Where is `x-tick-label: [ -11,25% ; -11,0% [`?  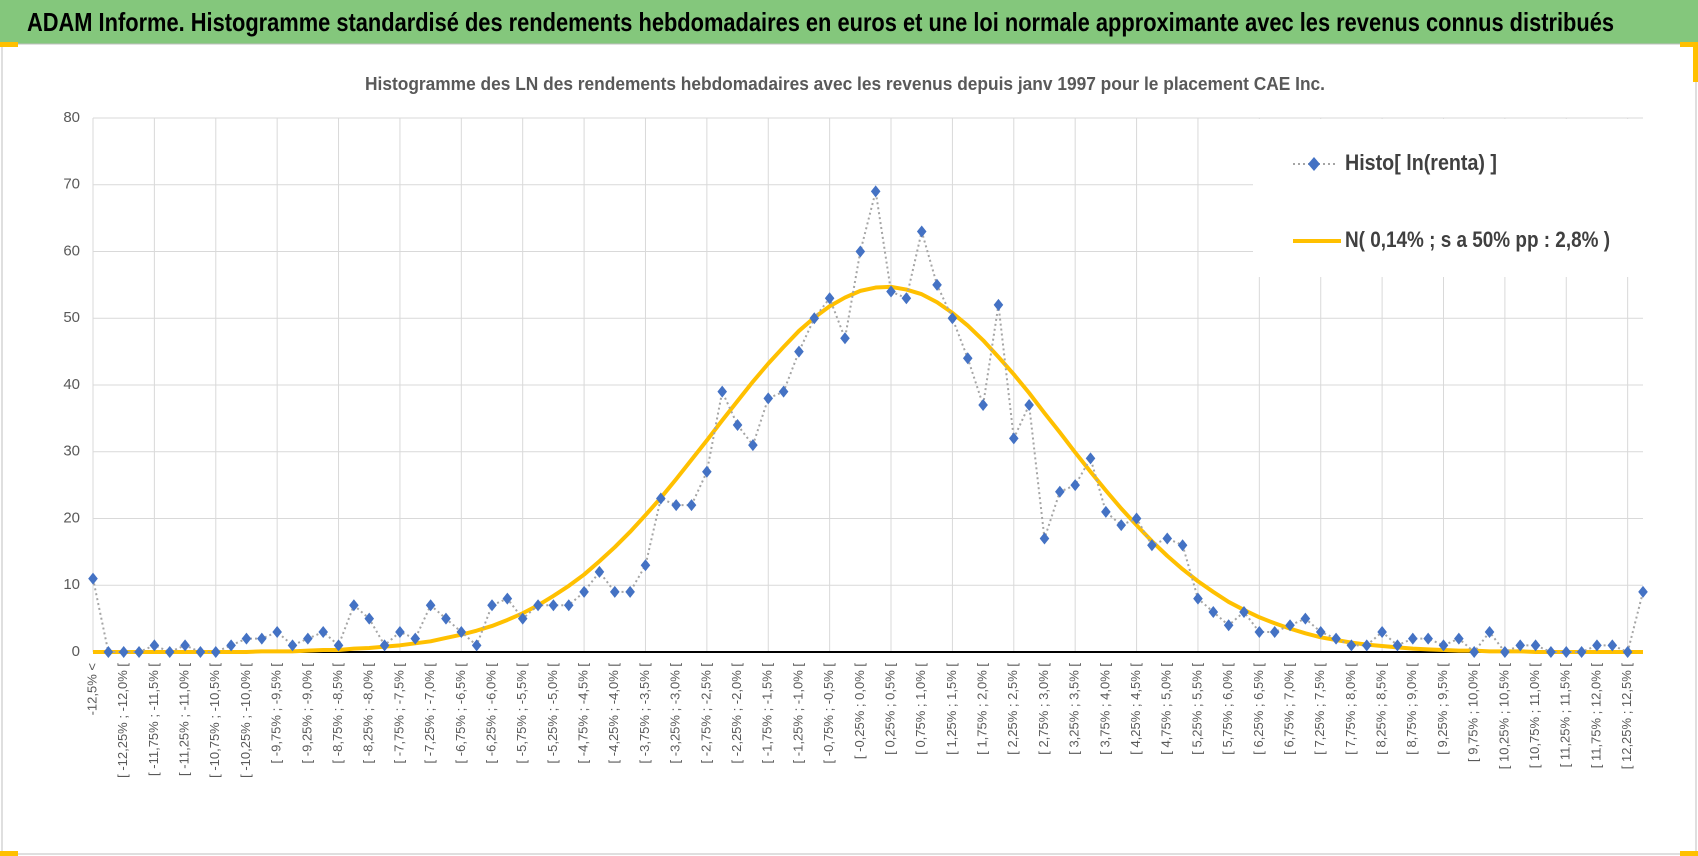
x-tick-label: [ -11,25% ; -11,0% [ is located at coordinates (184, 719).